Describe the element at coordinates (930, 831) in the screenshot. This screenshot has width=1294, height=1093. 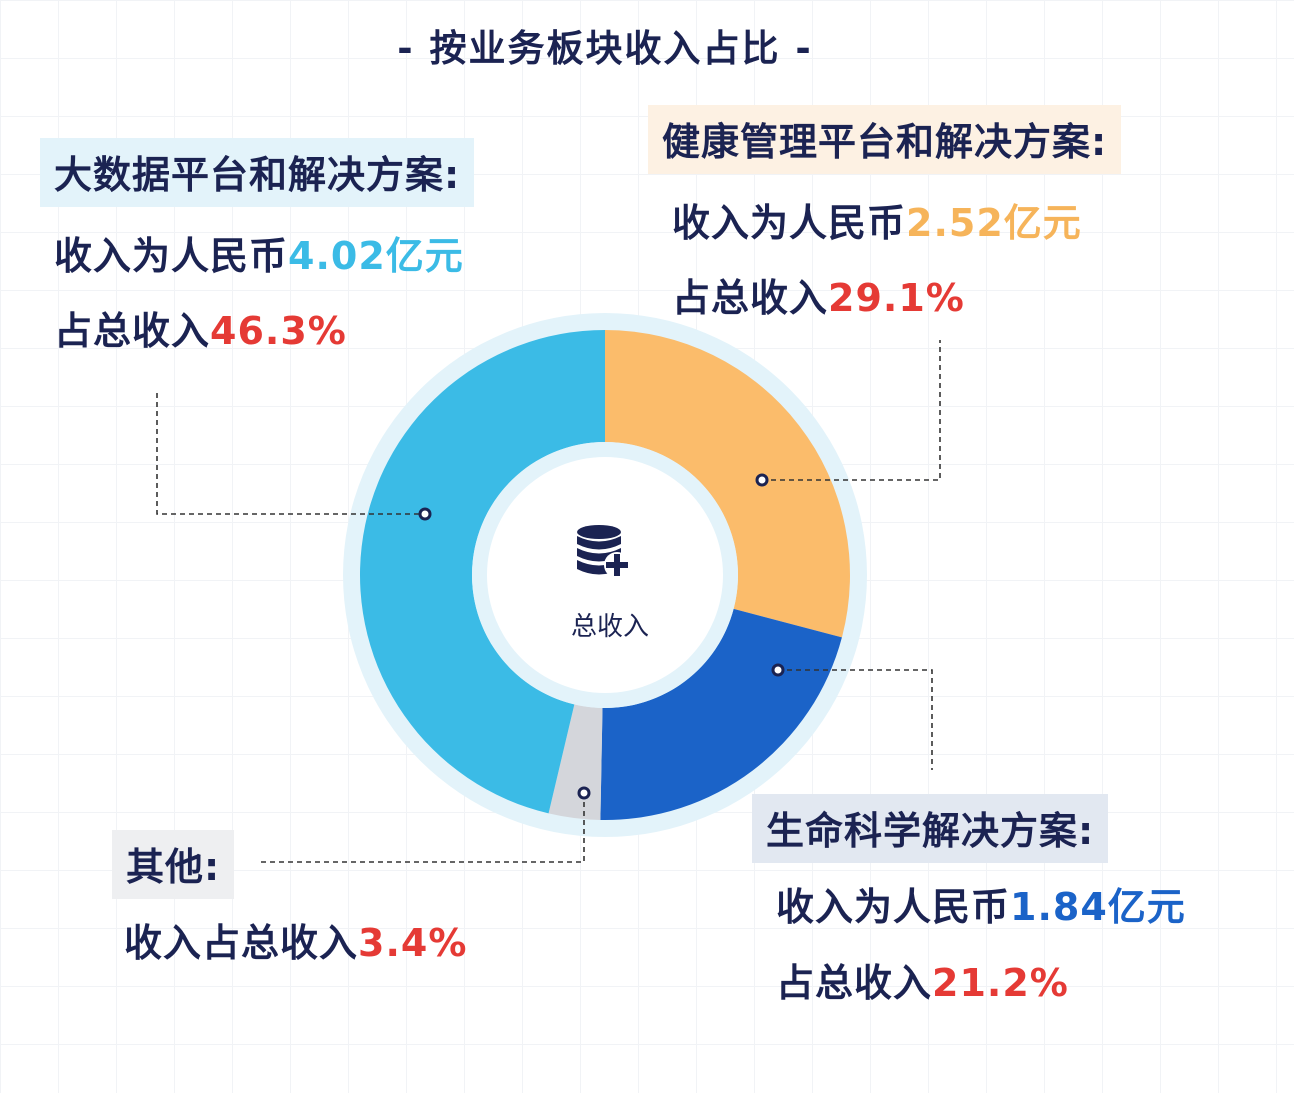
I see `label-life-name: 生命科学解决方案:` at that location.